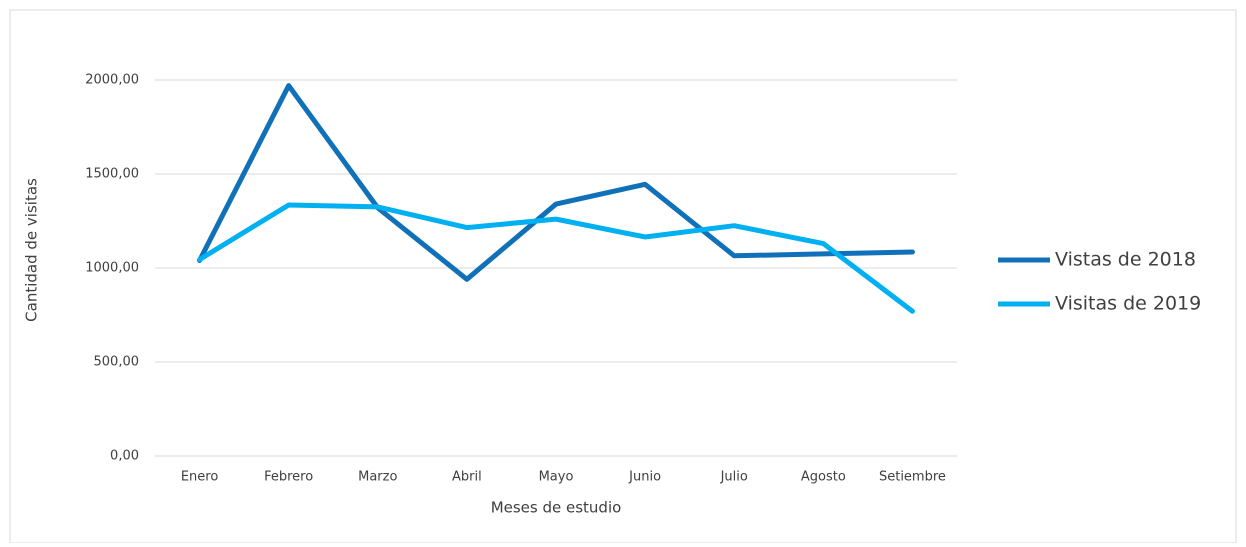 The image size is (1246, 547). I want to click on x-tick-label: Setiembre, so click(912, 477).